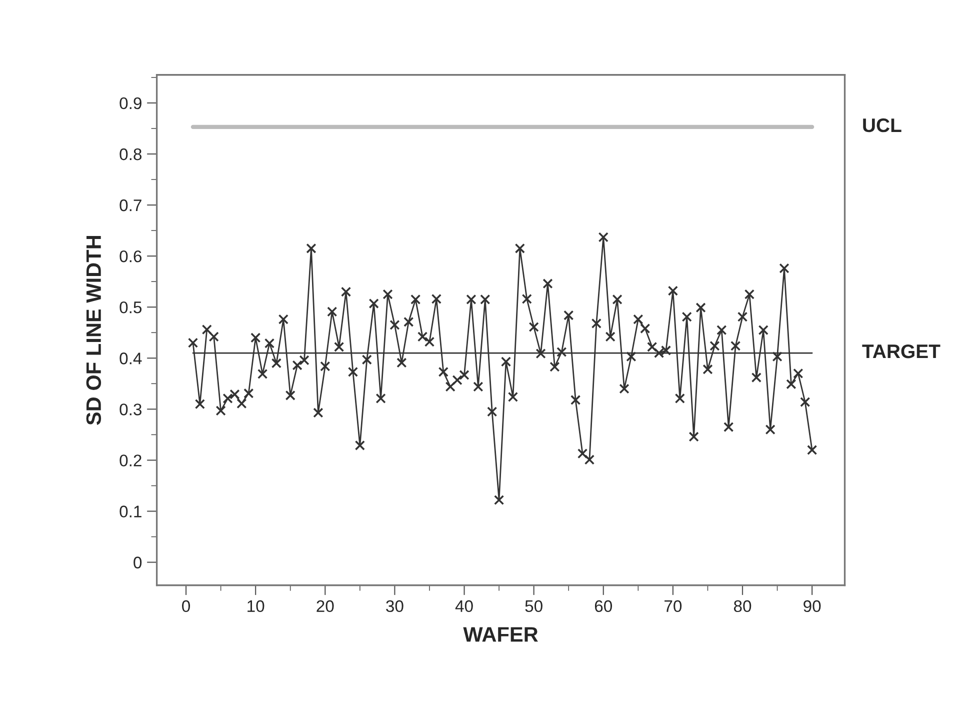 The image size is (980, 727). I want to click on y-tick-label: 0.2, so click(131, 460).